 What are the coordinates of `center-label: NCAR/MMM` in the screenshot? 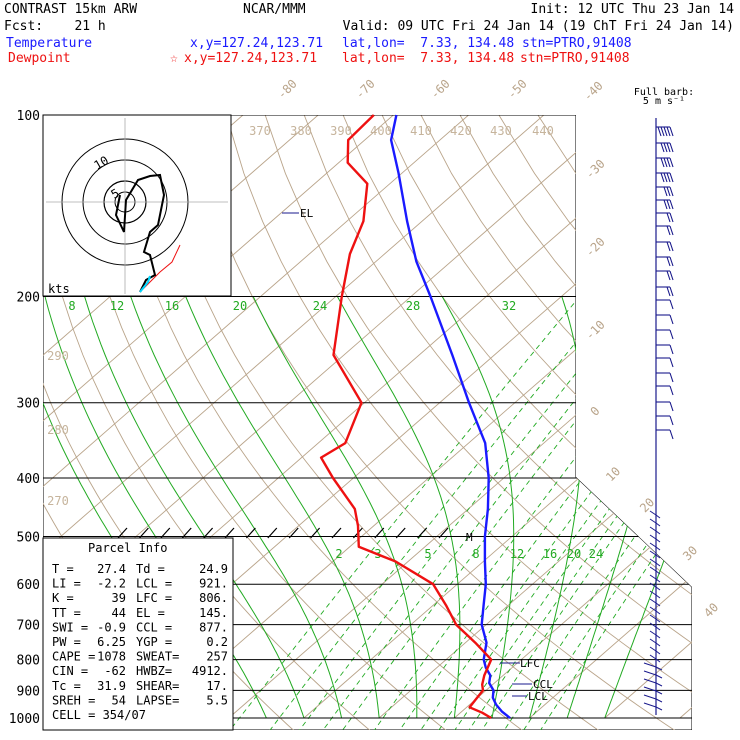 It's located at (274, 9).